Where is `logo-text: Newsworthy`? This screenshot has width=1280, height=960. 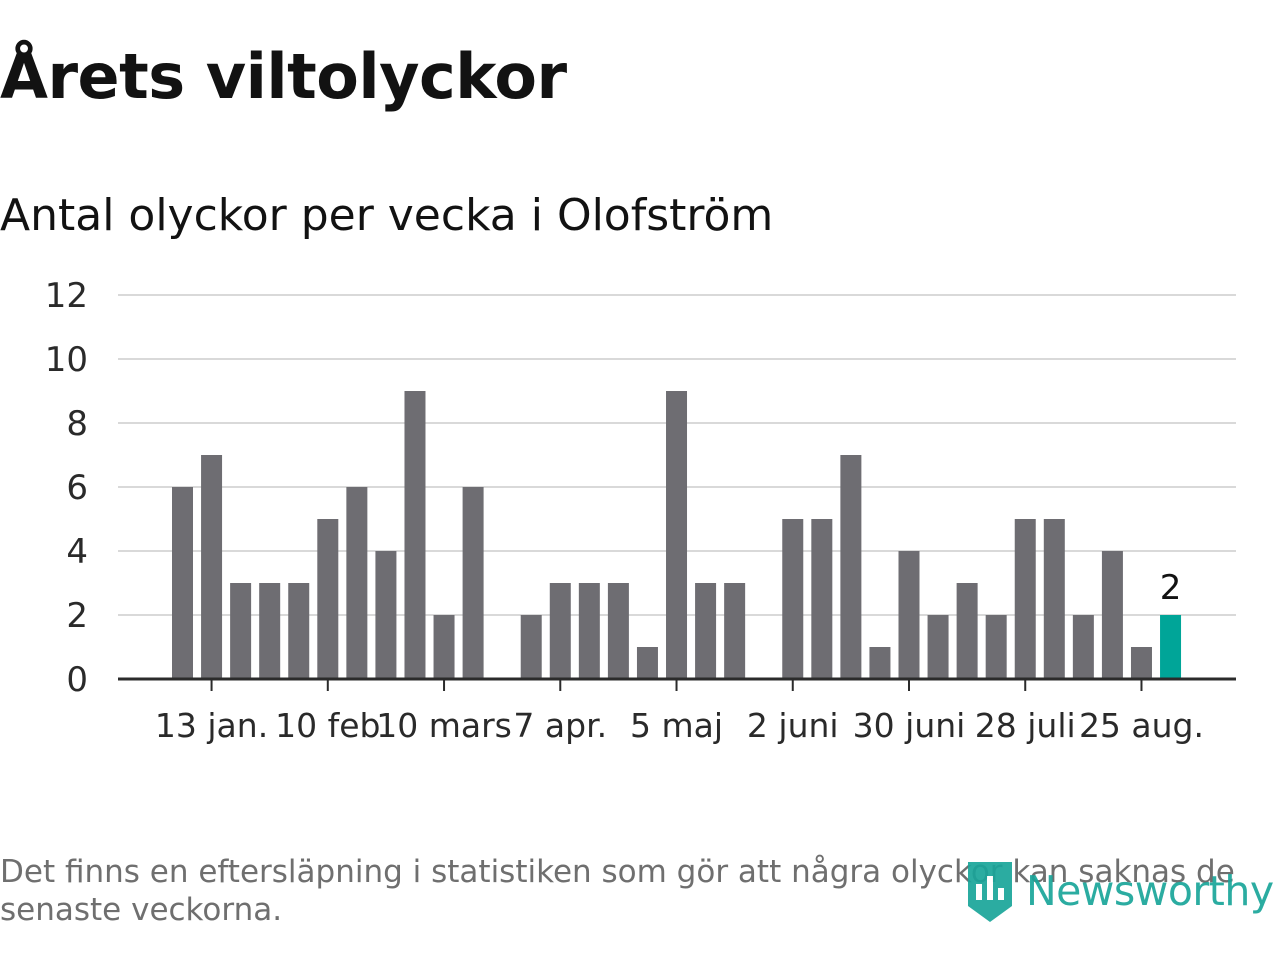
logo-text: Newsworthy is located at coordinates (1150, 891).